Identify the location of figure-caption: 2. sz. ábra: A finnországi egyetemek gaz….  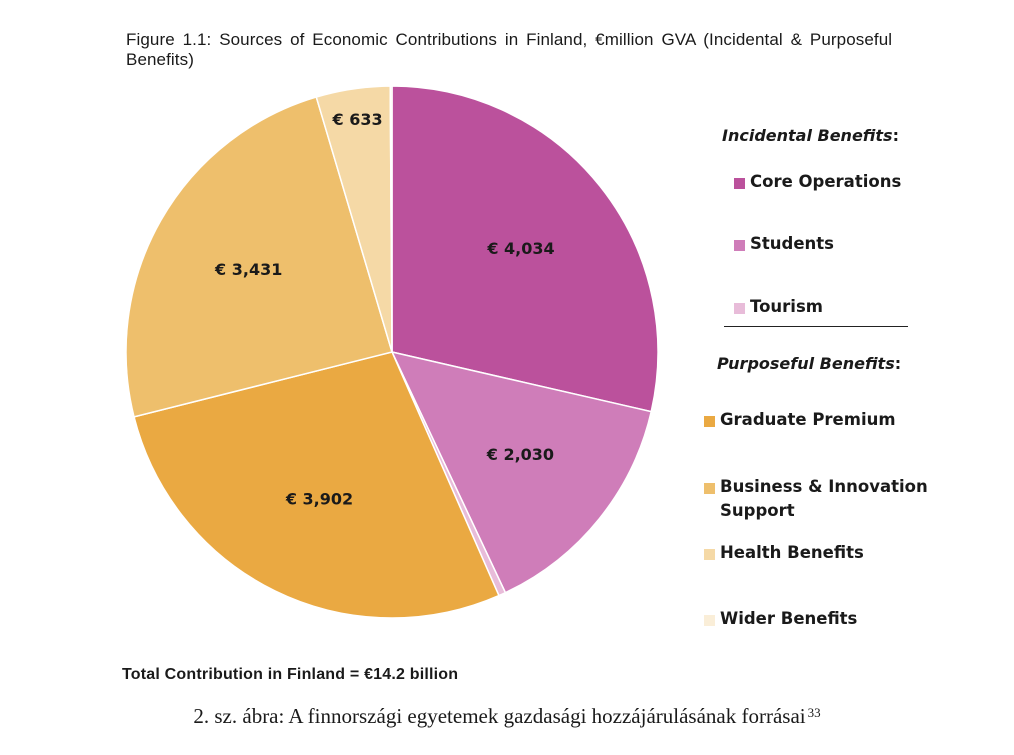
(507, 716).